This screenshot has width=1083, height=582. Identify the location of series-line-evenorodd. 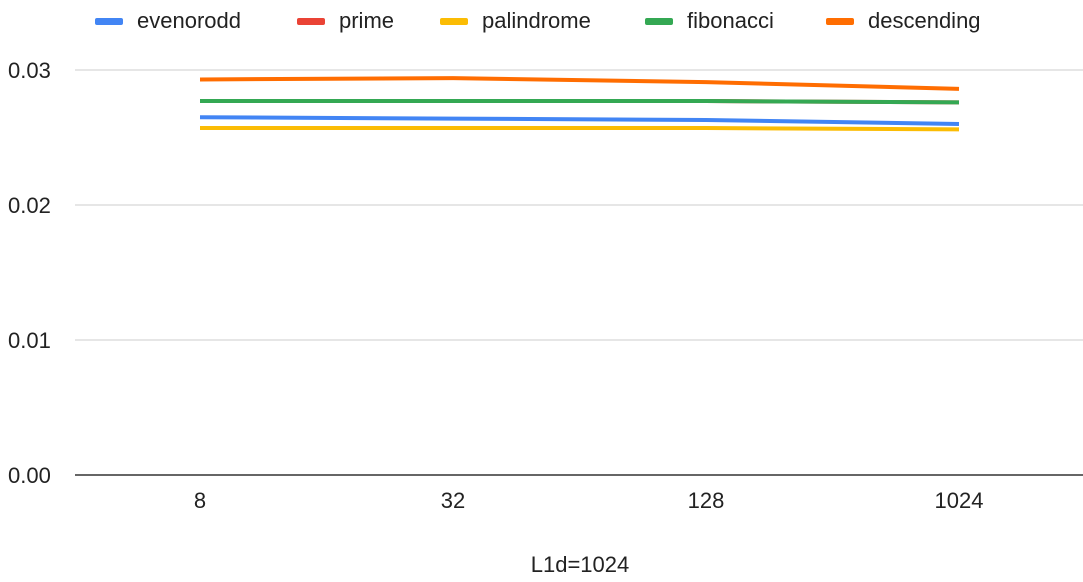
(579, 120).